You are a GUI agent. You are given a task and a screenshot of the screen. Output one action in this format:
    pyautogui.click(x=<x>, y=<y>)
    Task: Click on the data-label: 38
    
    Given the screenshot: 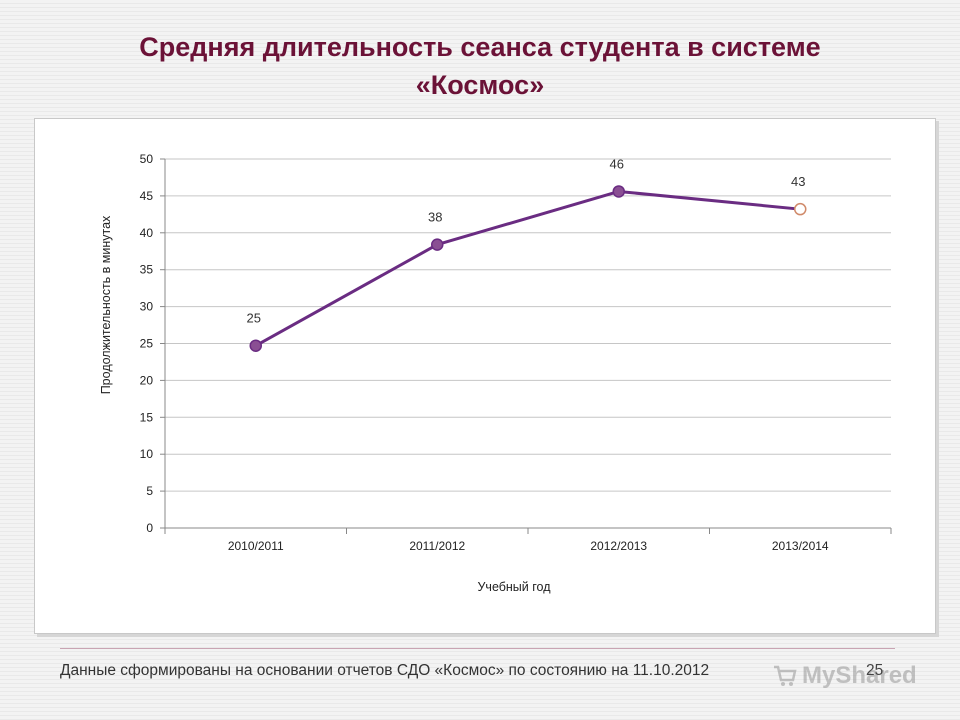 What is the action you would take?
    pyautogui.click(x=435, y=217)
    